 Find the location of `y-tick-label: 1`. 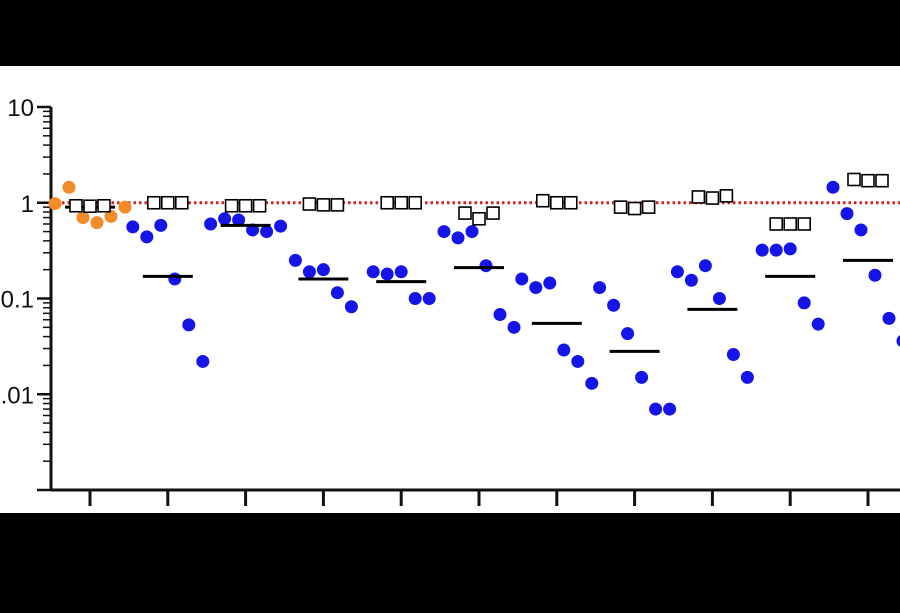

y-tick-label: 1 is located at coordinates (27, 204).